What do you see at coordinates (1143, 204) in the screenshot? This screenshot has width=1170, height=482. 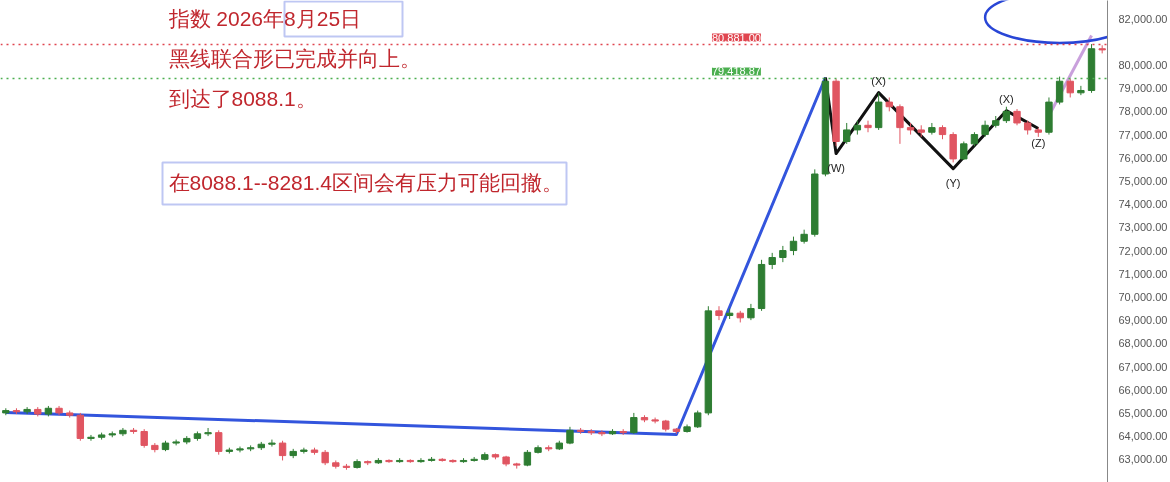 I see `y-tick-label: 74,000.00` at bounding box center [1143, 204].